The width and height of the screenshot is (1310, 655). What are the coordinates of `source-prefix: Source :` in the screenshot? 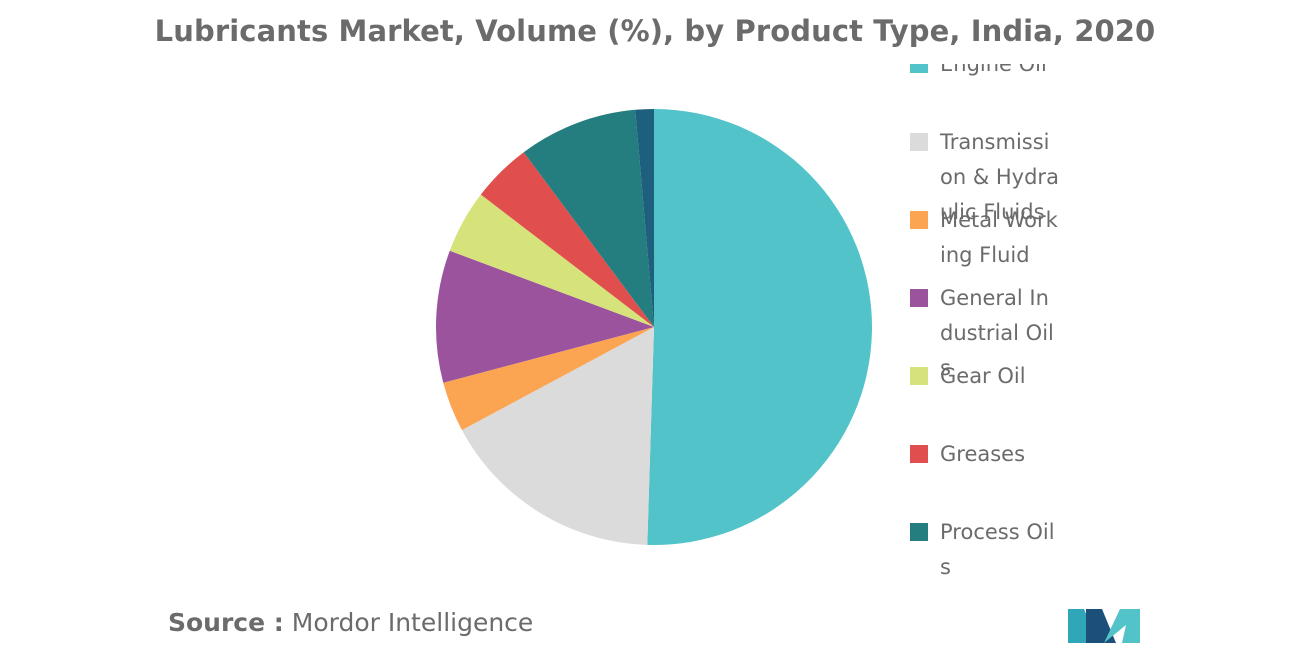 It's located at (226, 622).